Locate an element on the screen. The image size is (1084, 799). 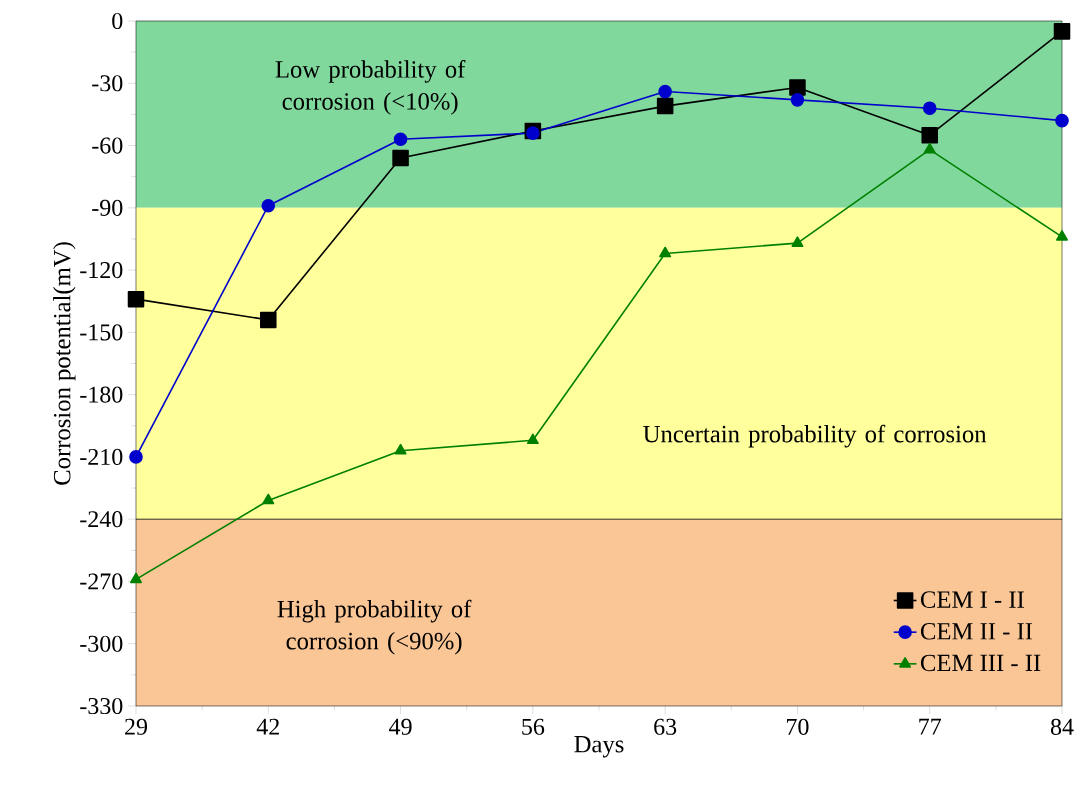
x-tick-label: 42 is located at coordinates (267, 726).